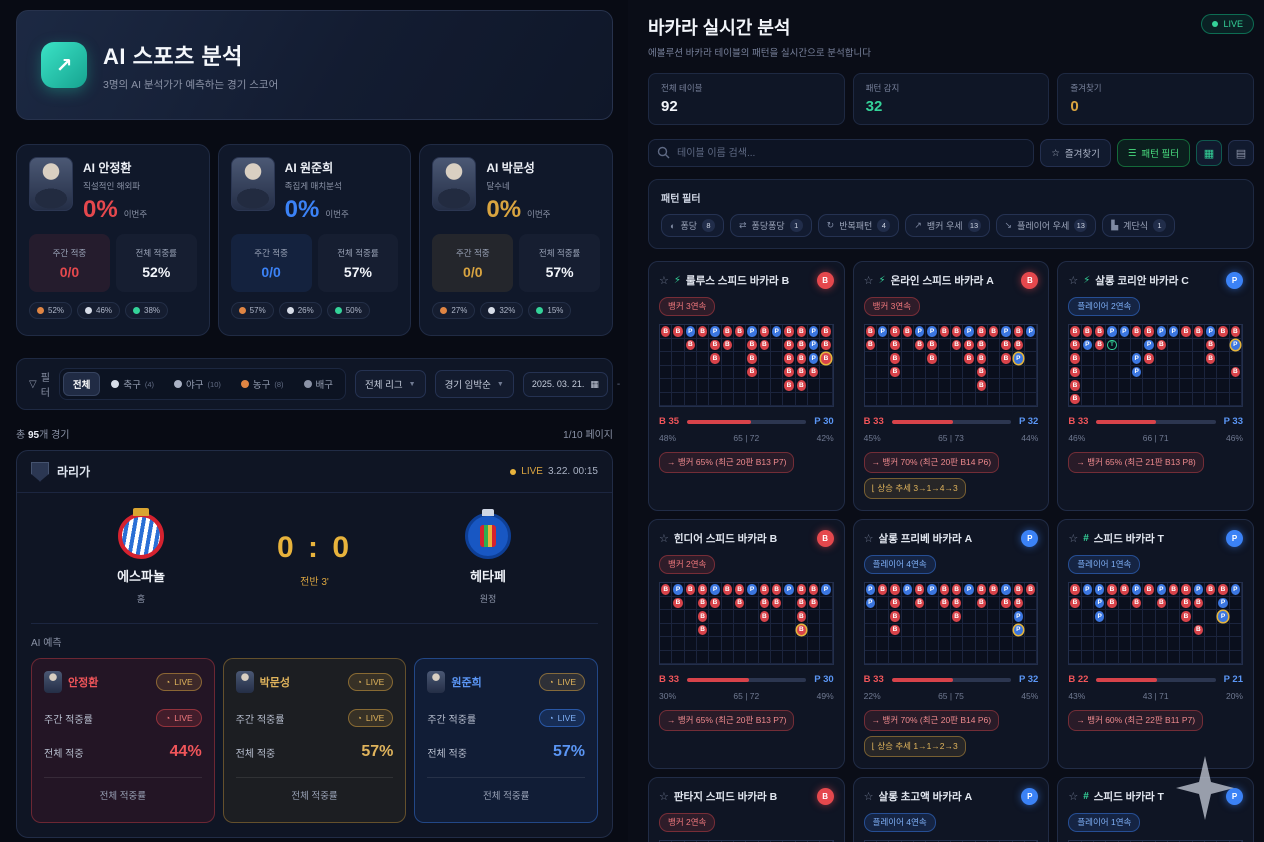 The image size is (1264, 842). Describe the element at coordinates (947, 225) in the screenshot. I see `pattern-chip: ↗ 뱅커 우세 13` at that location.